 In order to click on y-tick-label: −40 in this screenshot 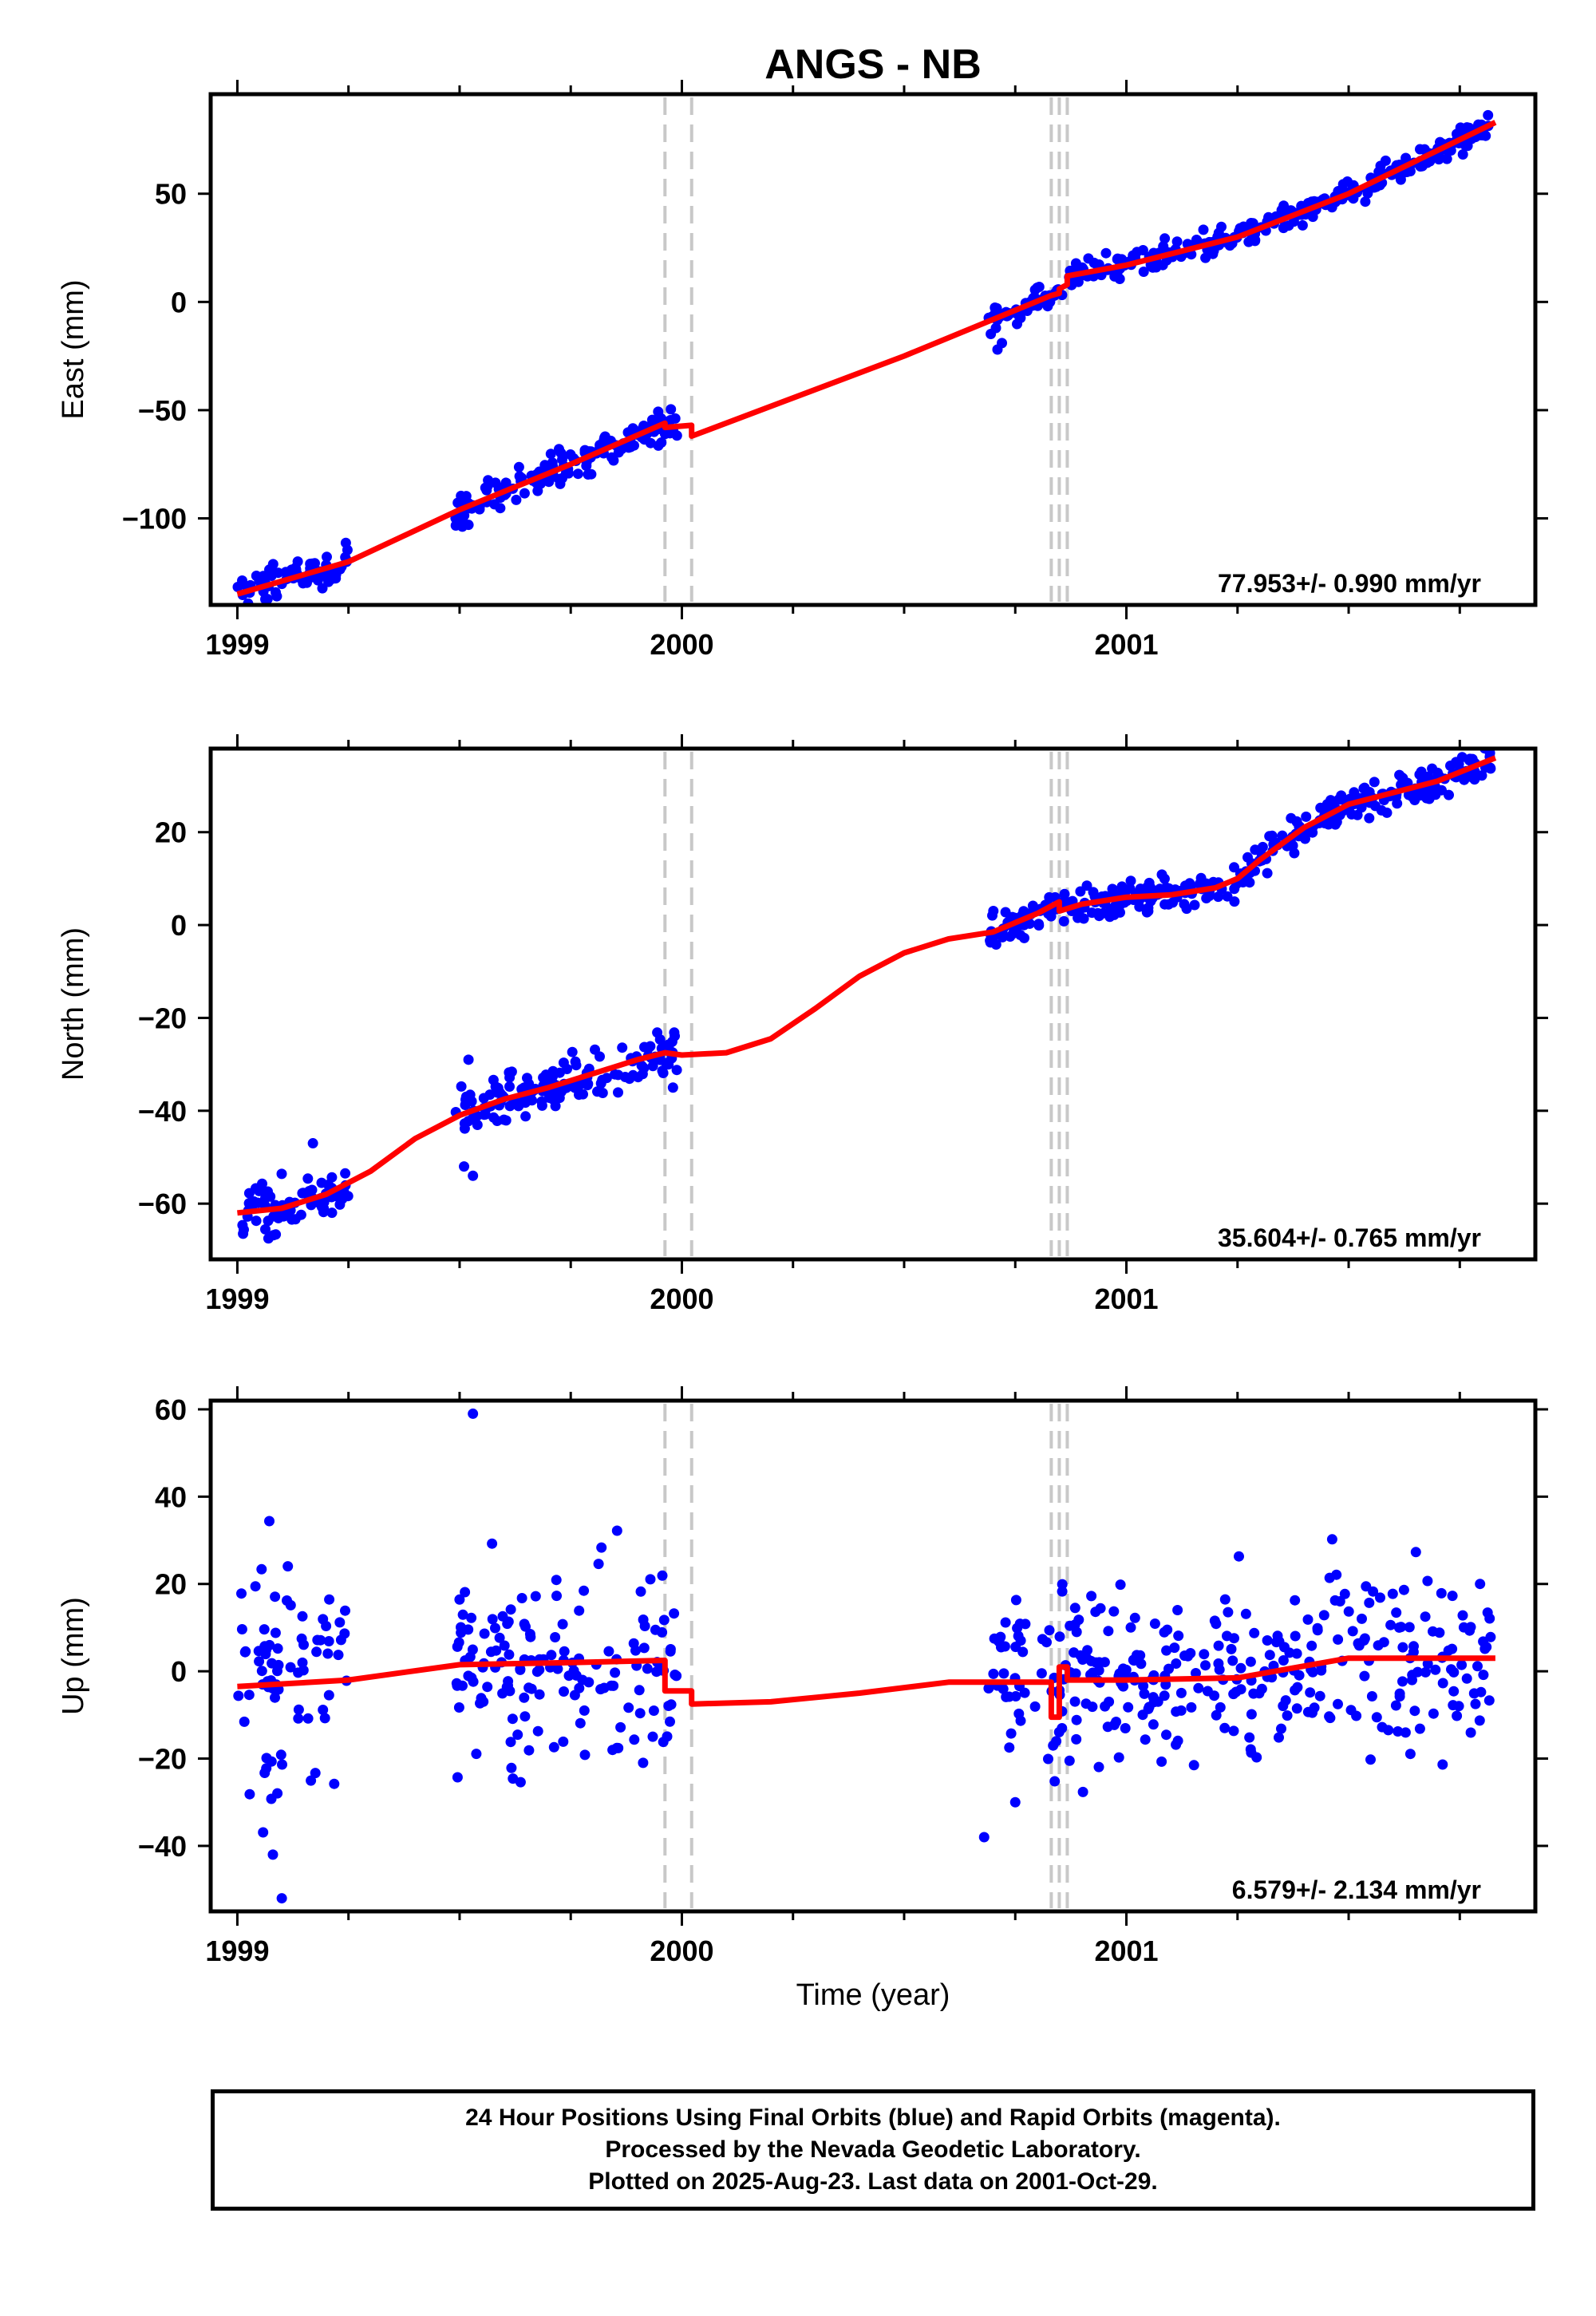, I will do `click(162, 1111)`.